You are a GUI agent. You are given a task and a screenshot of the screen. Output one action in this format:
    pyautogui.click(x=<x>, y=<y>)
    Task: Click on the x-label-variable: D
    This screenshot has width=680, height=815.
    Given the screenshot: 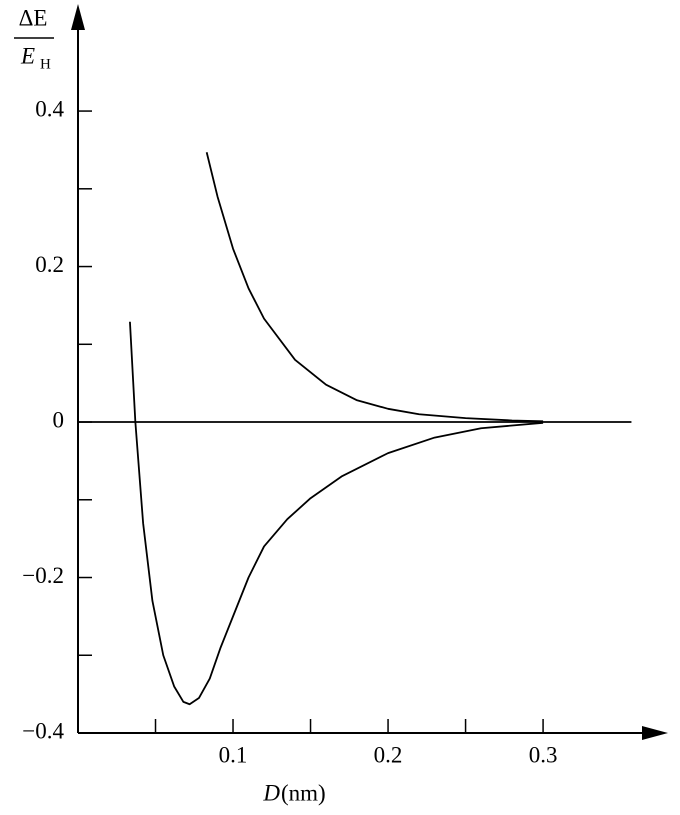 What is the action you would take?
    pyautogui.click(x=271, y=792)
    